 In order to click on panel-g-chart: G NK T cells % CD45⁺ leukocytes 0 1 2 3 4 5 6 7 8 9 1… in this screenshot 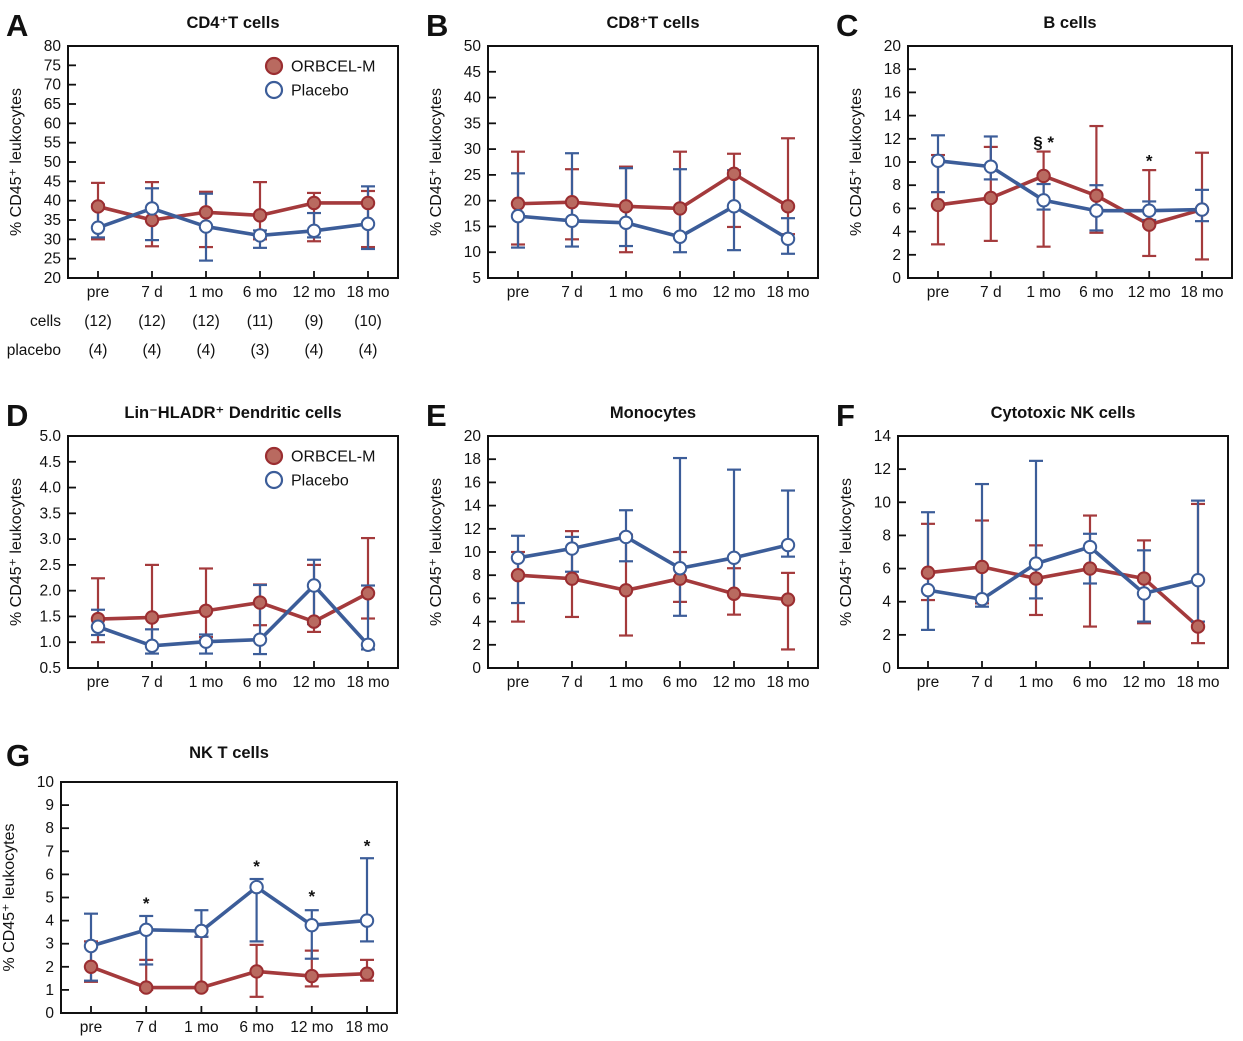, I will do `click(199, 887)`.